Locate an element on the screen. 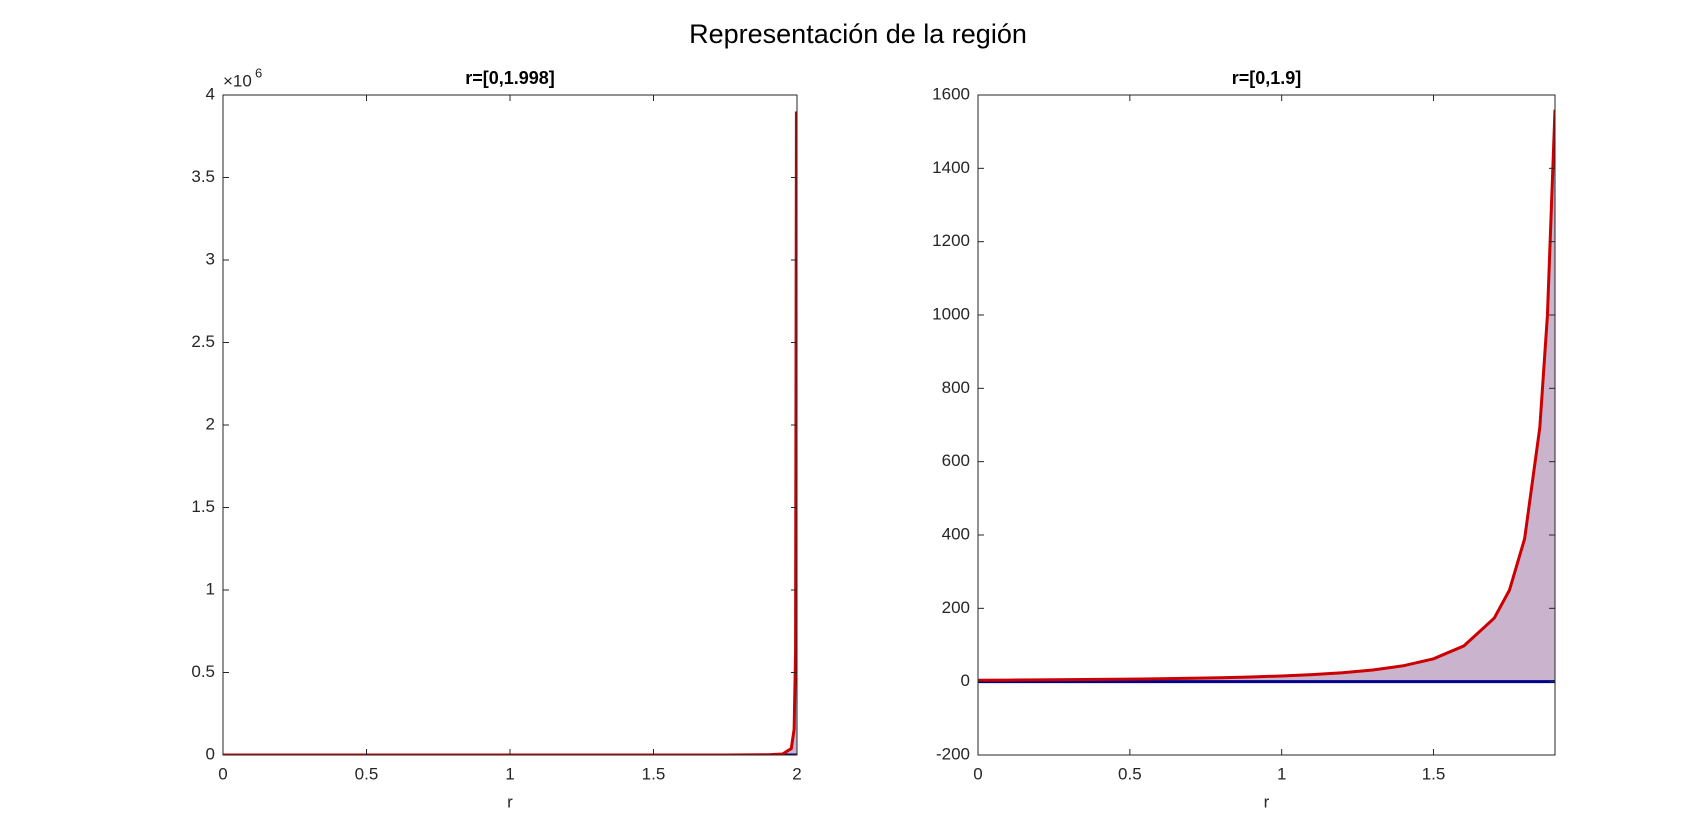  y-exponent: 6 is located at coordinates (258, 72).